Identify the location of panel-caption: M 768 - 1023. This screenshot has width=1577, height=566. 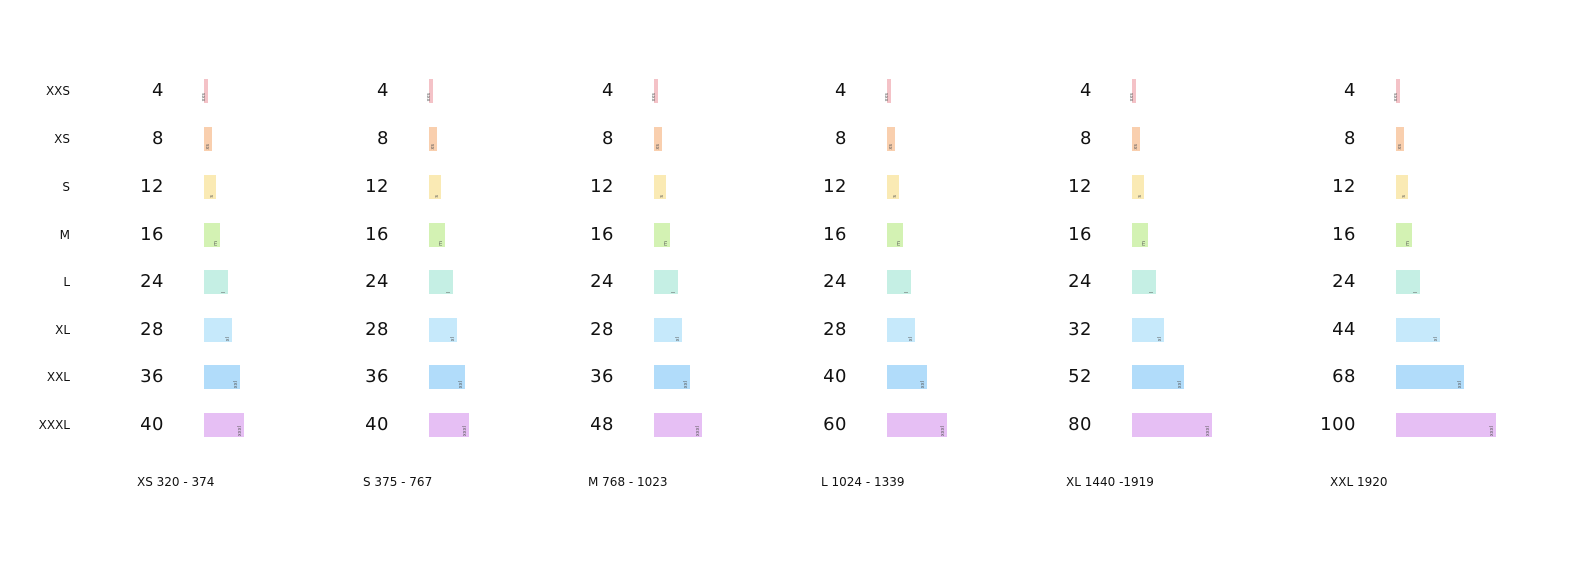
(628, 482).